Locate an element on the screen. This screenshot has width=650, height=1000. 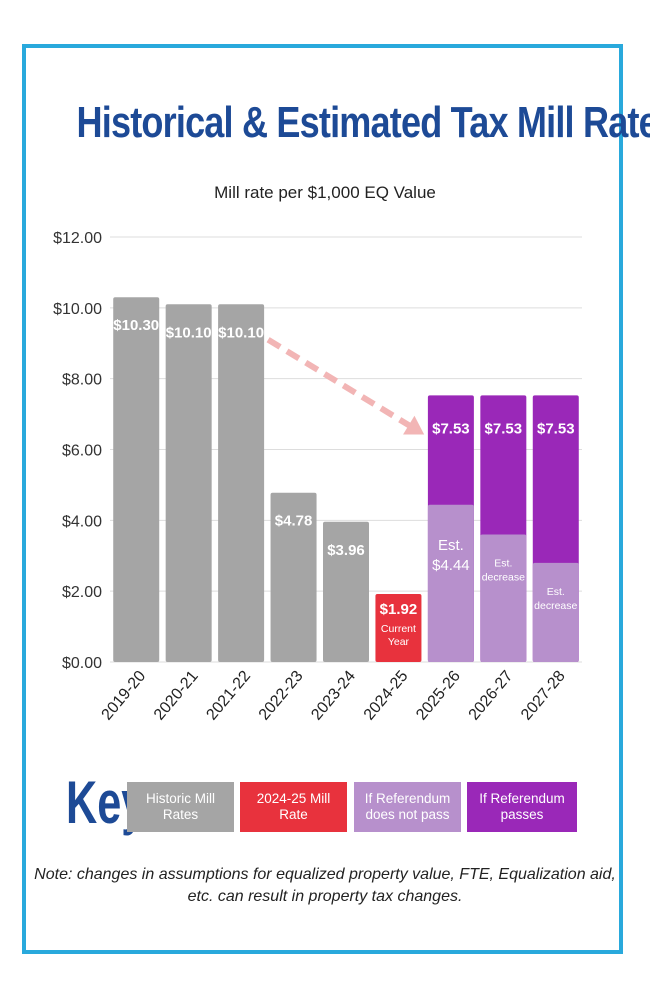
bar-current is located at coordinates (398, 628).